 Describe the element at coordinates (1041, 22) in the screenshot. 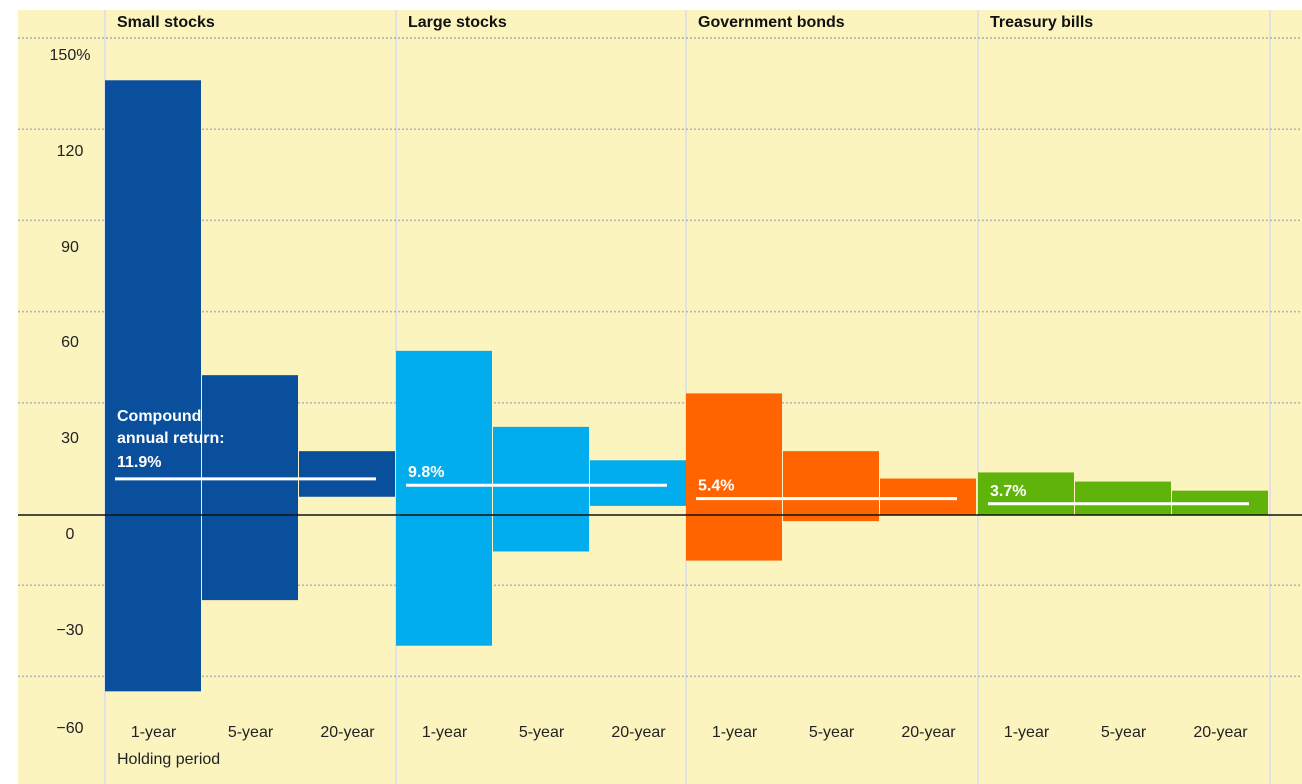

I see `group-title-3: Treasury bills` at that location.